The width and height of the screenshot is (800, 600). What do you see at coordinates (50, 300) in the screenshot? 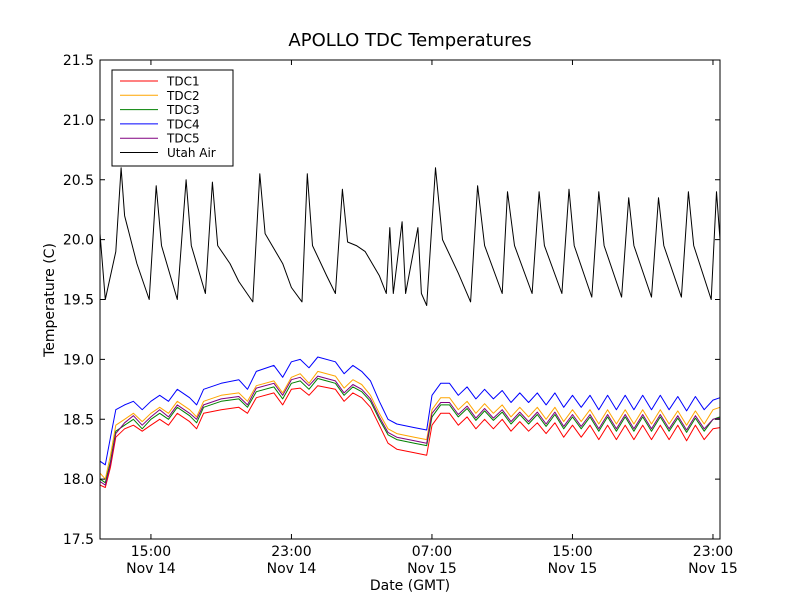
I see `y-axis-label: Temperature (C)` at bounding box center [50, 300].